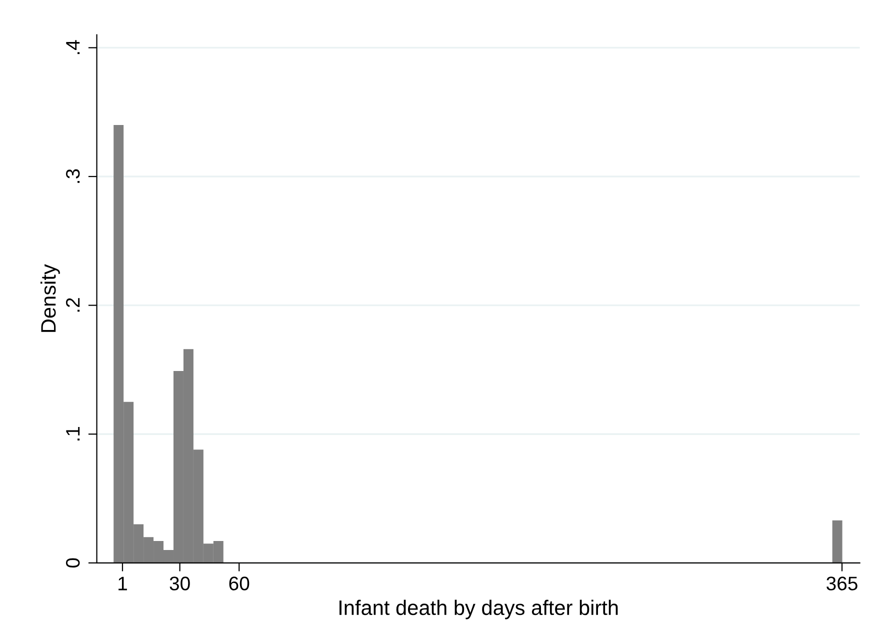 The image size is (872, 622). Describe the element at coordinates (73, 433) in the screenshot. I see `y-tick-label: .1` at that location.